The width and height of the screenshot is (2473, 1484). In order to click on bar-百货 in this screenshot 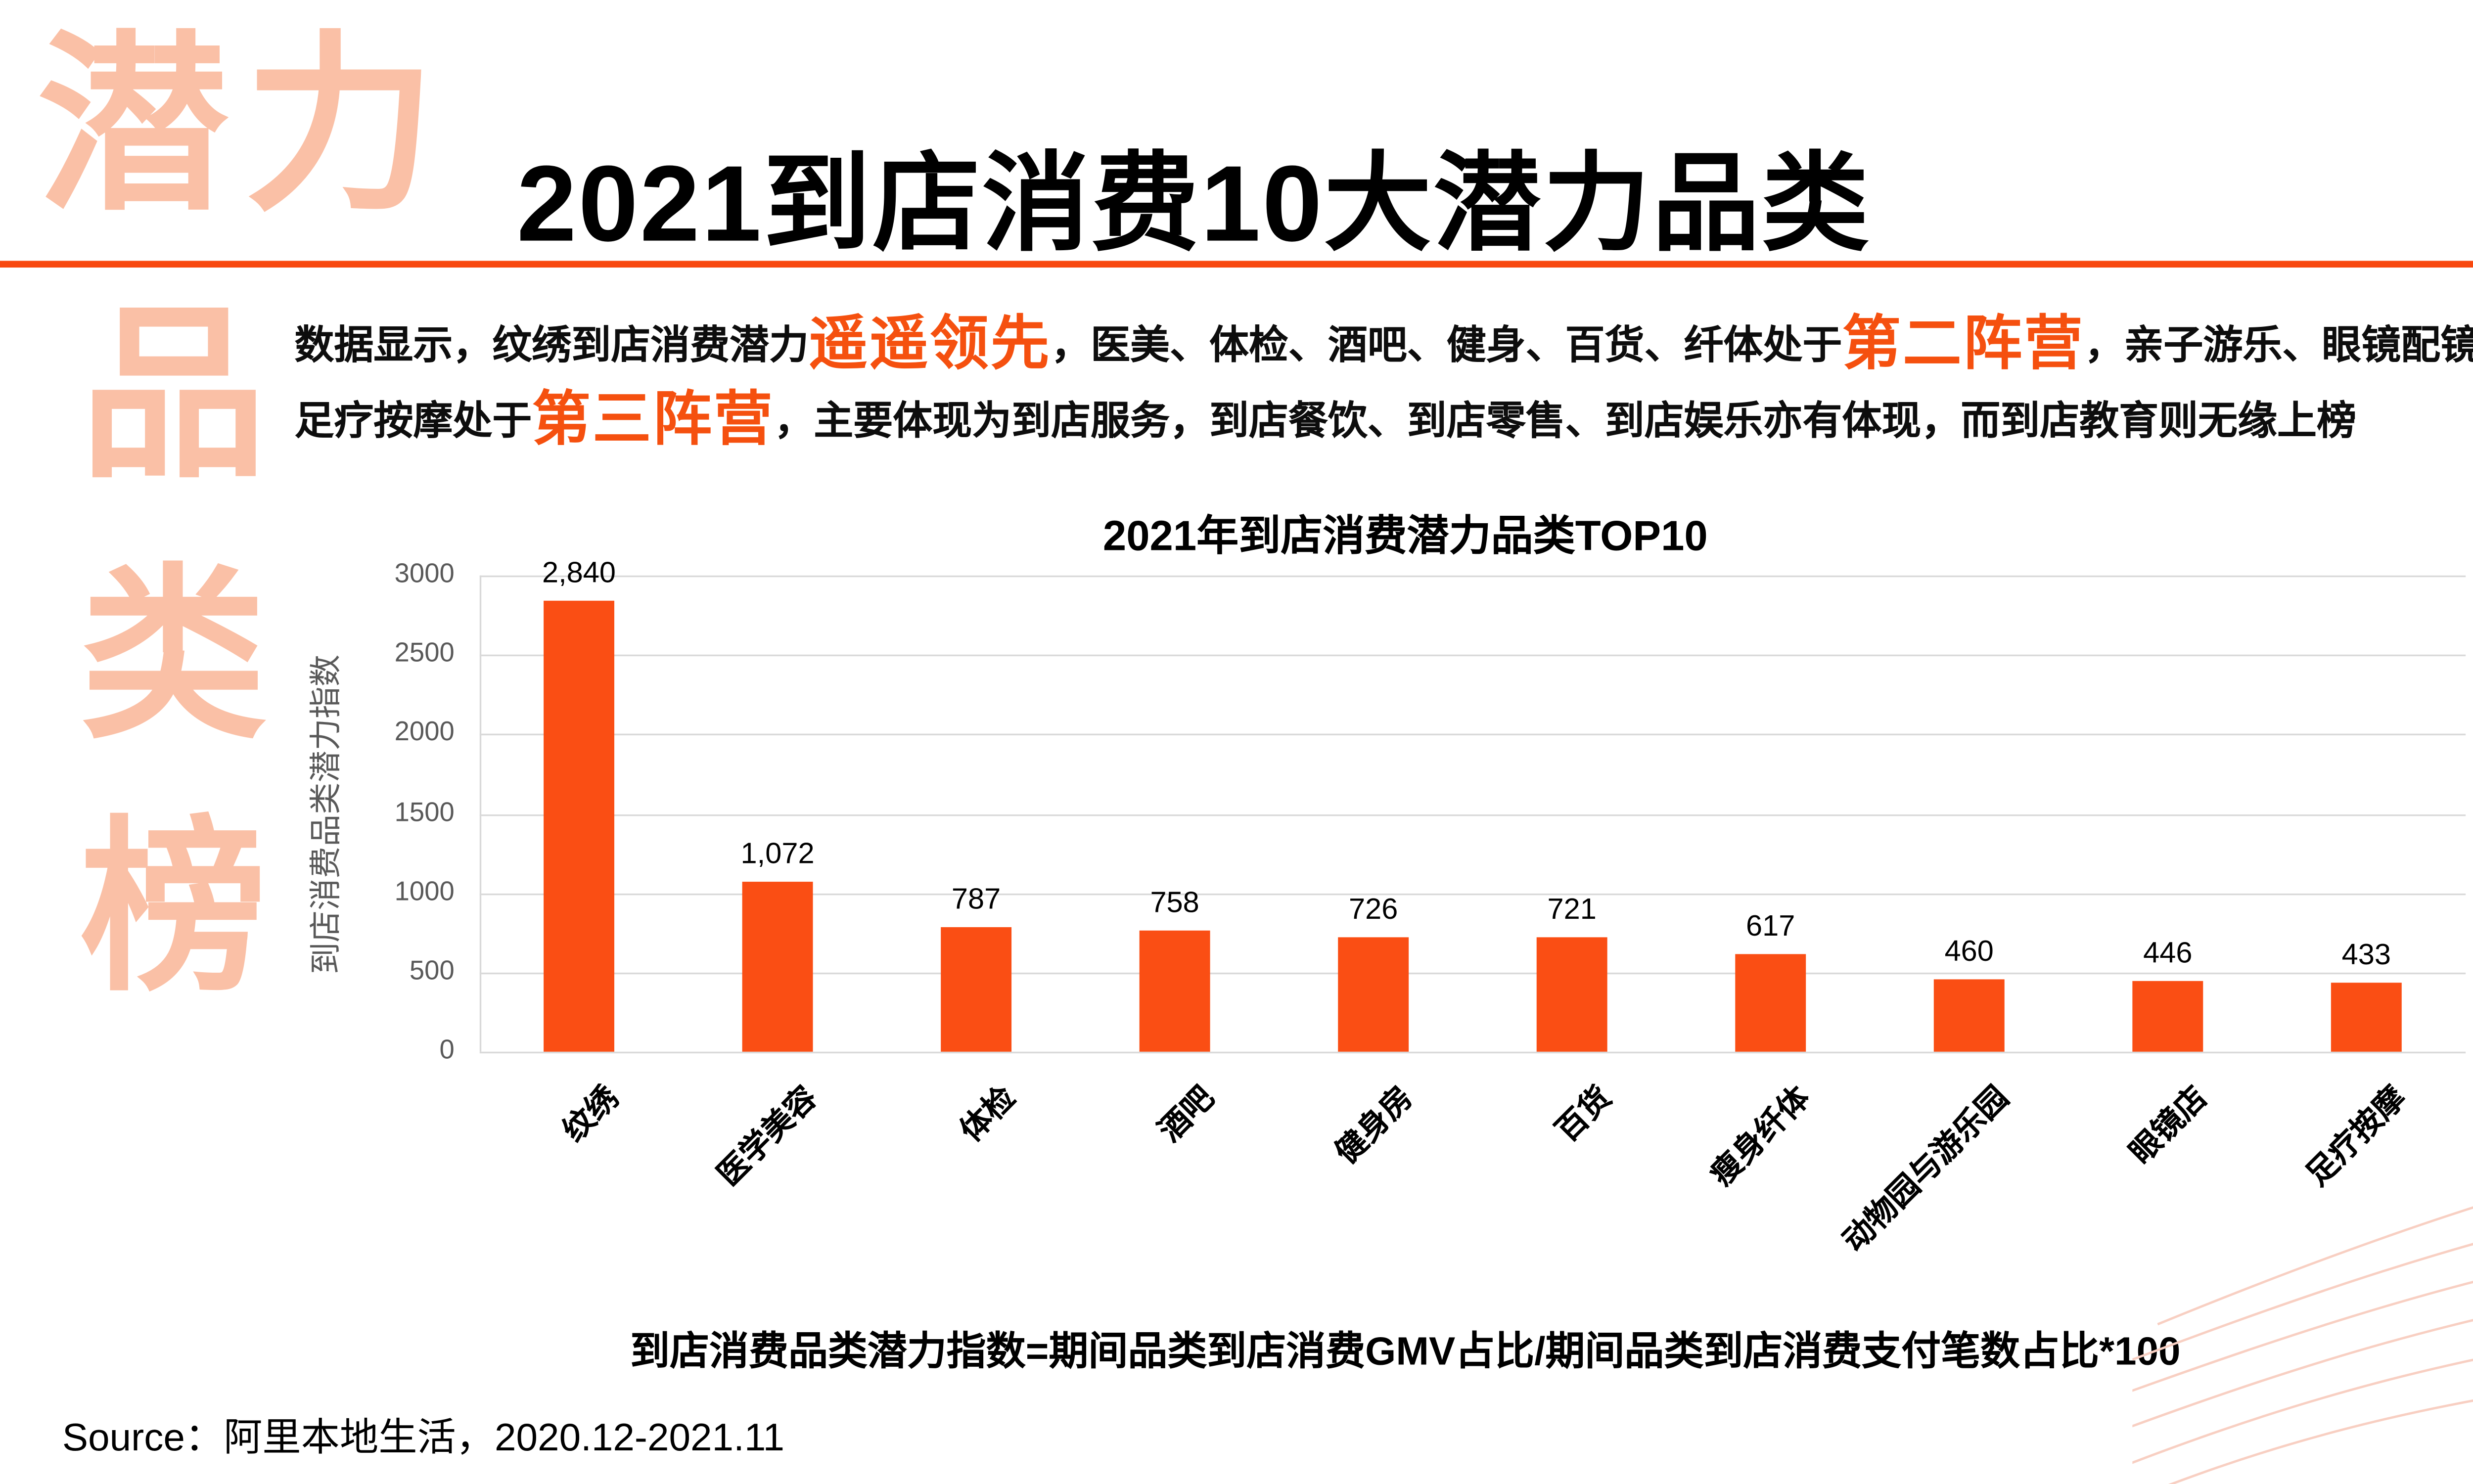, I will do `click(1572, 995)`.